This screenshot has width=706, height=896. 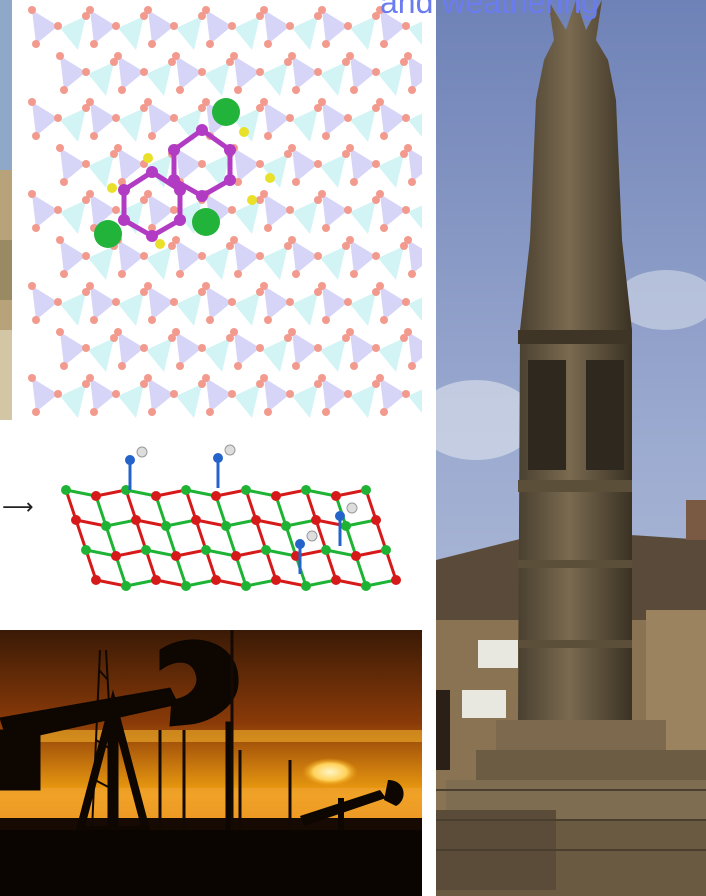 What do you see at coordinates (489, 10) in the screenshot?
I see `page-title-fragment: and weathering` at bounding box center [489, 10].